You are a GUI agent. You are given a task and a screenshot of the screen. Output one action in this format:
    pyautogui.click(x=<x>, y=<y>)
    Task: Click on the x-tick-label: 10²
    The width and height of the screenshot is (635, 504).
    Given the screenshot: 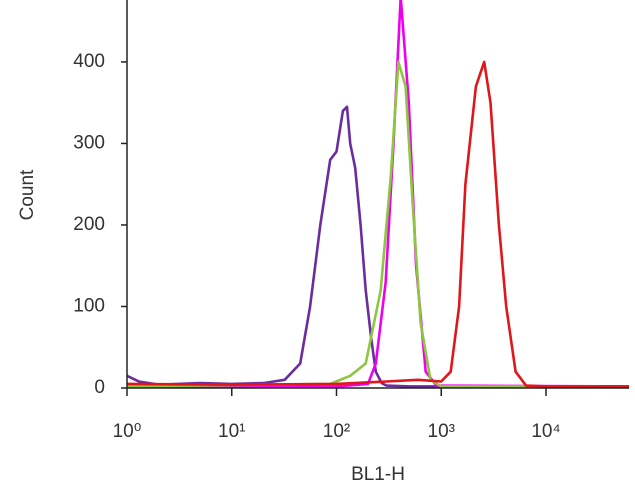 What is the action you would take?
    pyautogui.click(x=336, y=431)
    